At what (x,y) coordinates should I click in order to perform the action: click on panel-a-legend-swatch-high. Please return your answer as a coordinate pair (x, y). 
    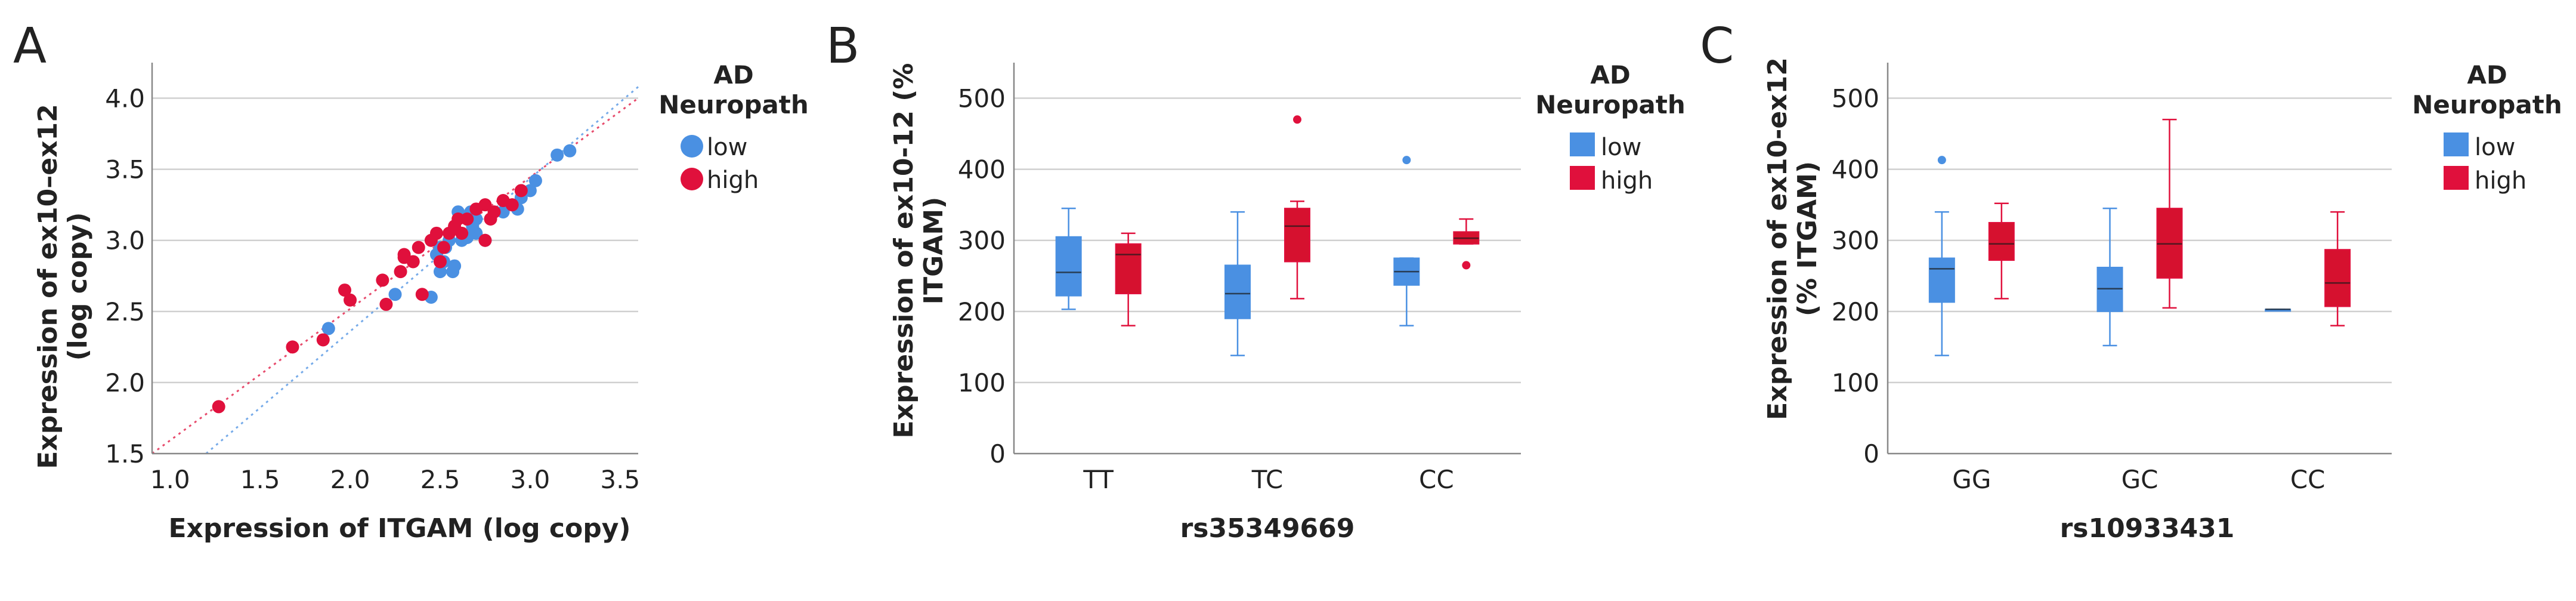
    Looking at the image, I should click on (692, 179).